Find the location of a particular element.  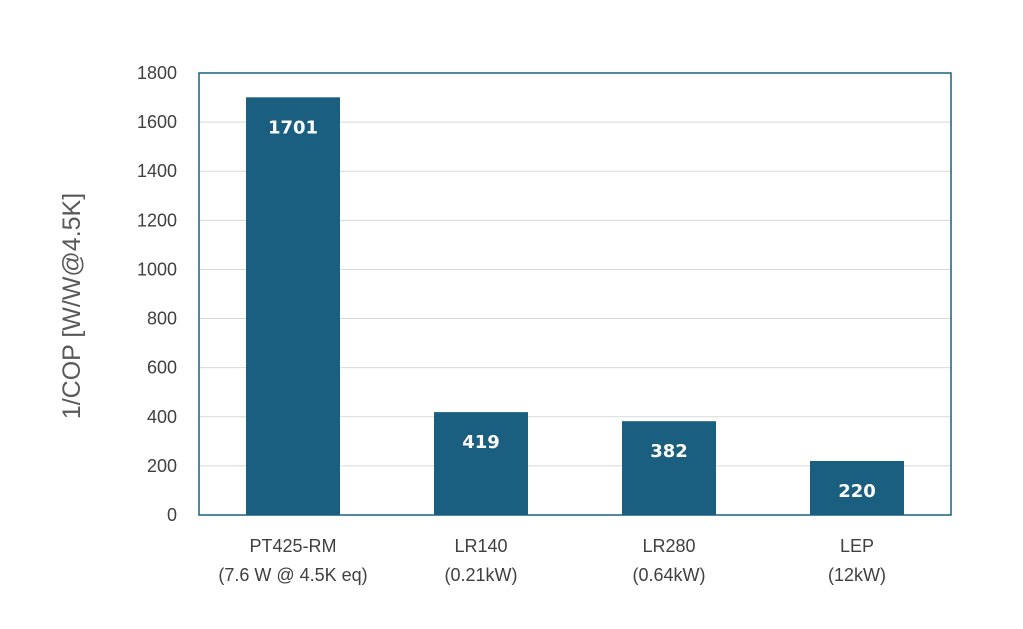

x-category-label: PT425-RM is located at coordinates (292, 546).